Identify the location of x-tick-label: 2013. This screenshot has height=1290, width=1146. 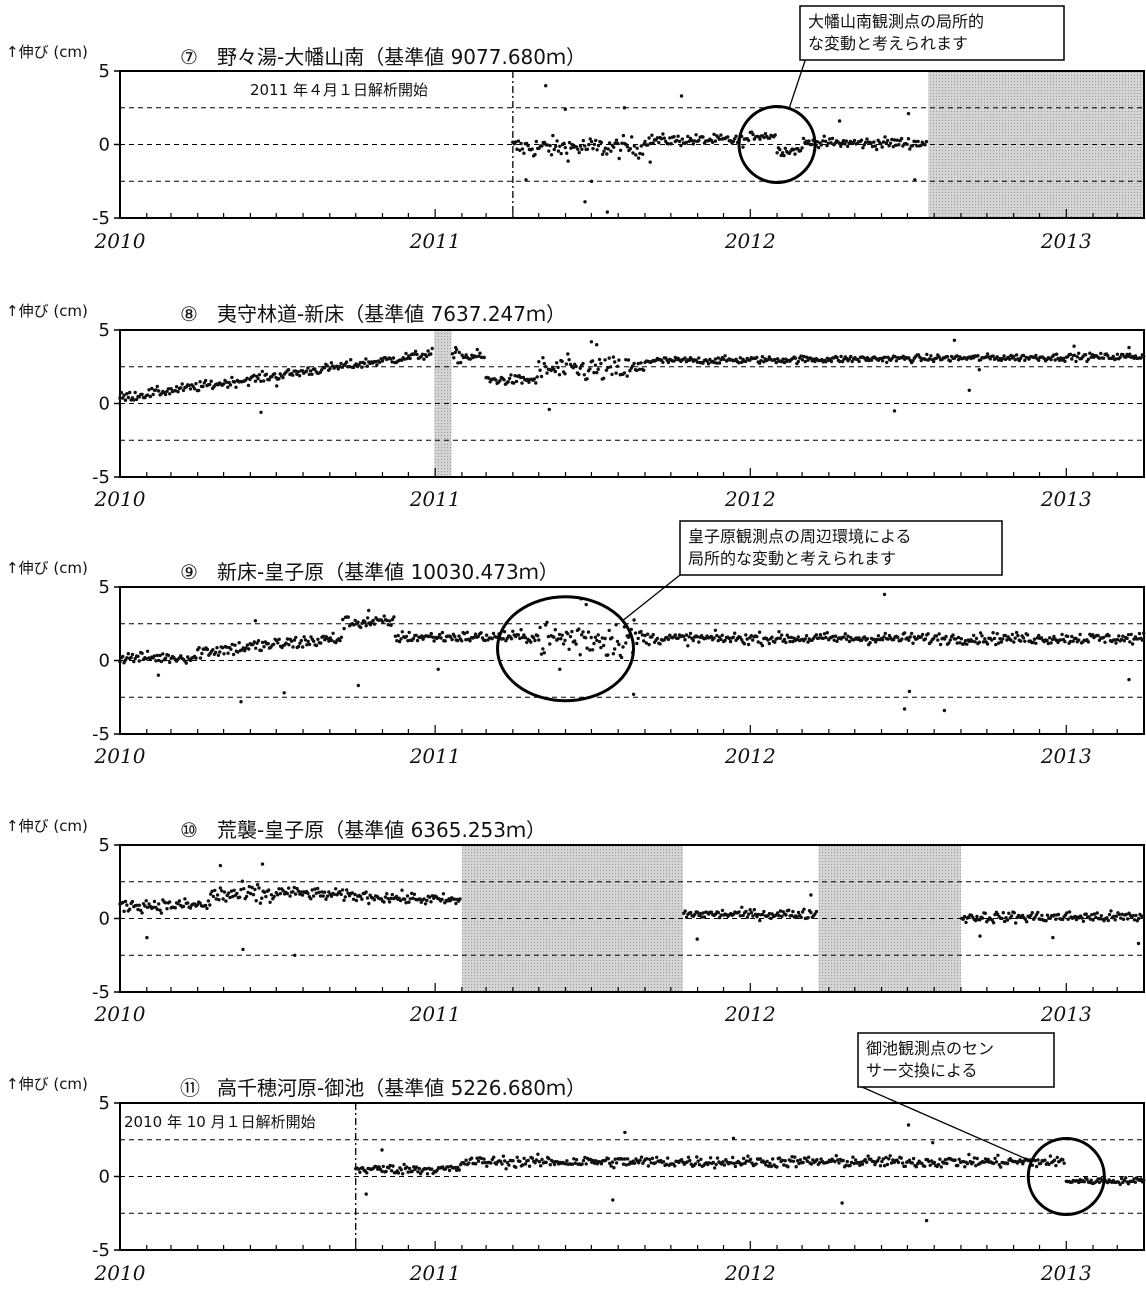
(1066, 1014).